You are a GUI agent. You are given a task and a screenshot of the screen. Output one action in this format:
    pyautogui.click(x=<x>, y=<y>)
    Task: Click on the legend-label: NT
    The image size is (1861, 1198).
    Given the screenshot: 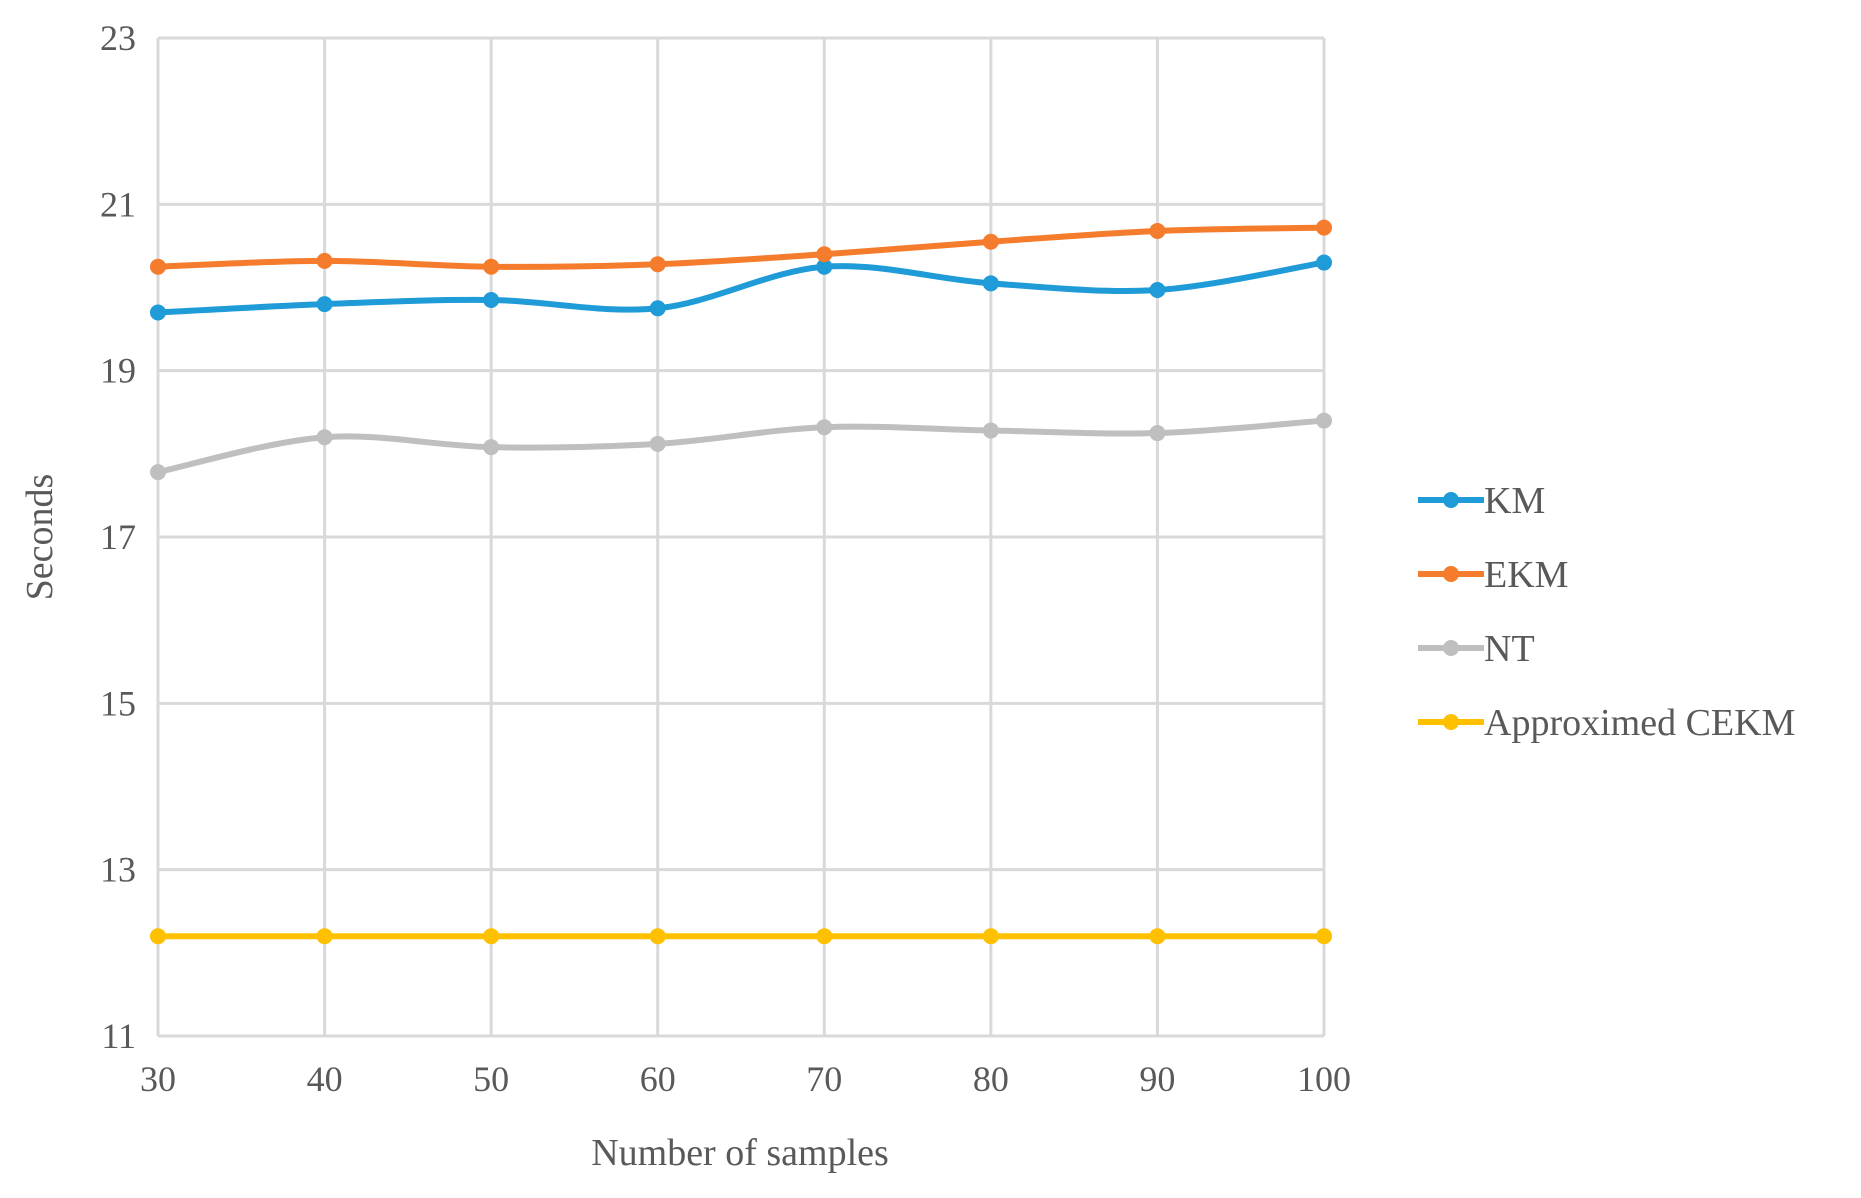 What is the action you would take?
    pyautogui.click(x=1509, y=649)
    